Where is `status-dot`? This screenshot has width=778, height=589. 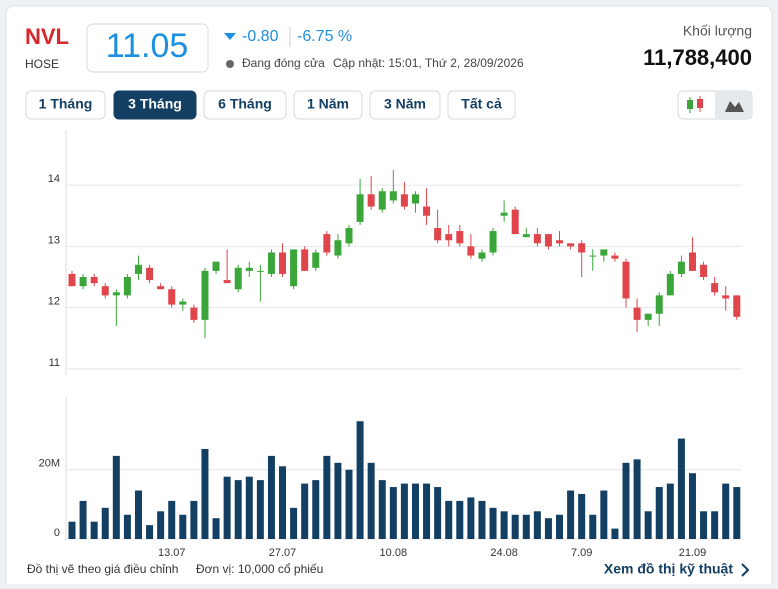 status-dot is located at coordinates (230, 64).